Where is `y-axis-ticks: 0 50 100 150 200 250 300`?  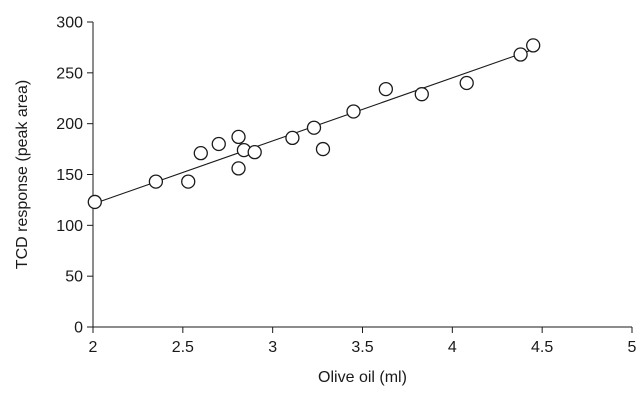
y-axis-ticks: 0 50 100 150 200 250 300 is located at coordinates (74, 176).